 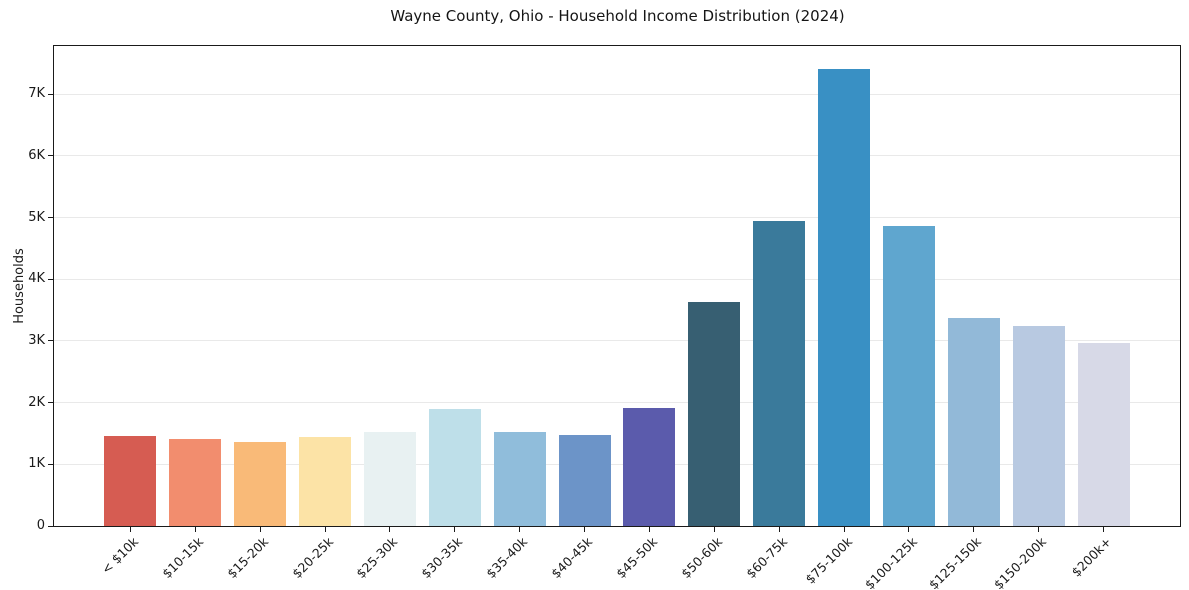 I want to click on bar-slot: $100-125k, so click(x=901, y=318).